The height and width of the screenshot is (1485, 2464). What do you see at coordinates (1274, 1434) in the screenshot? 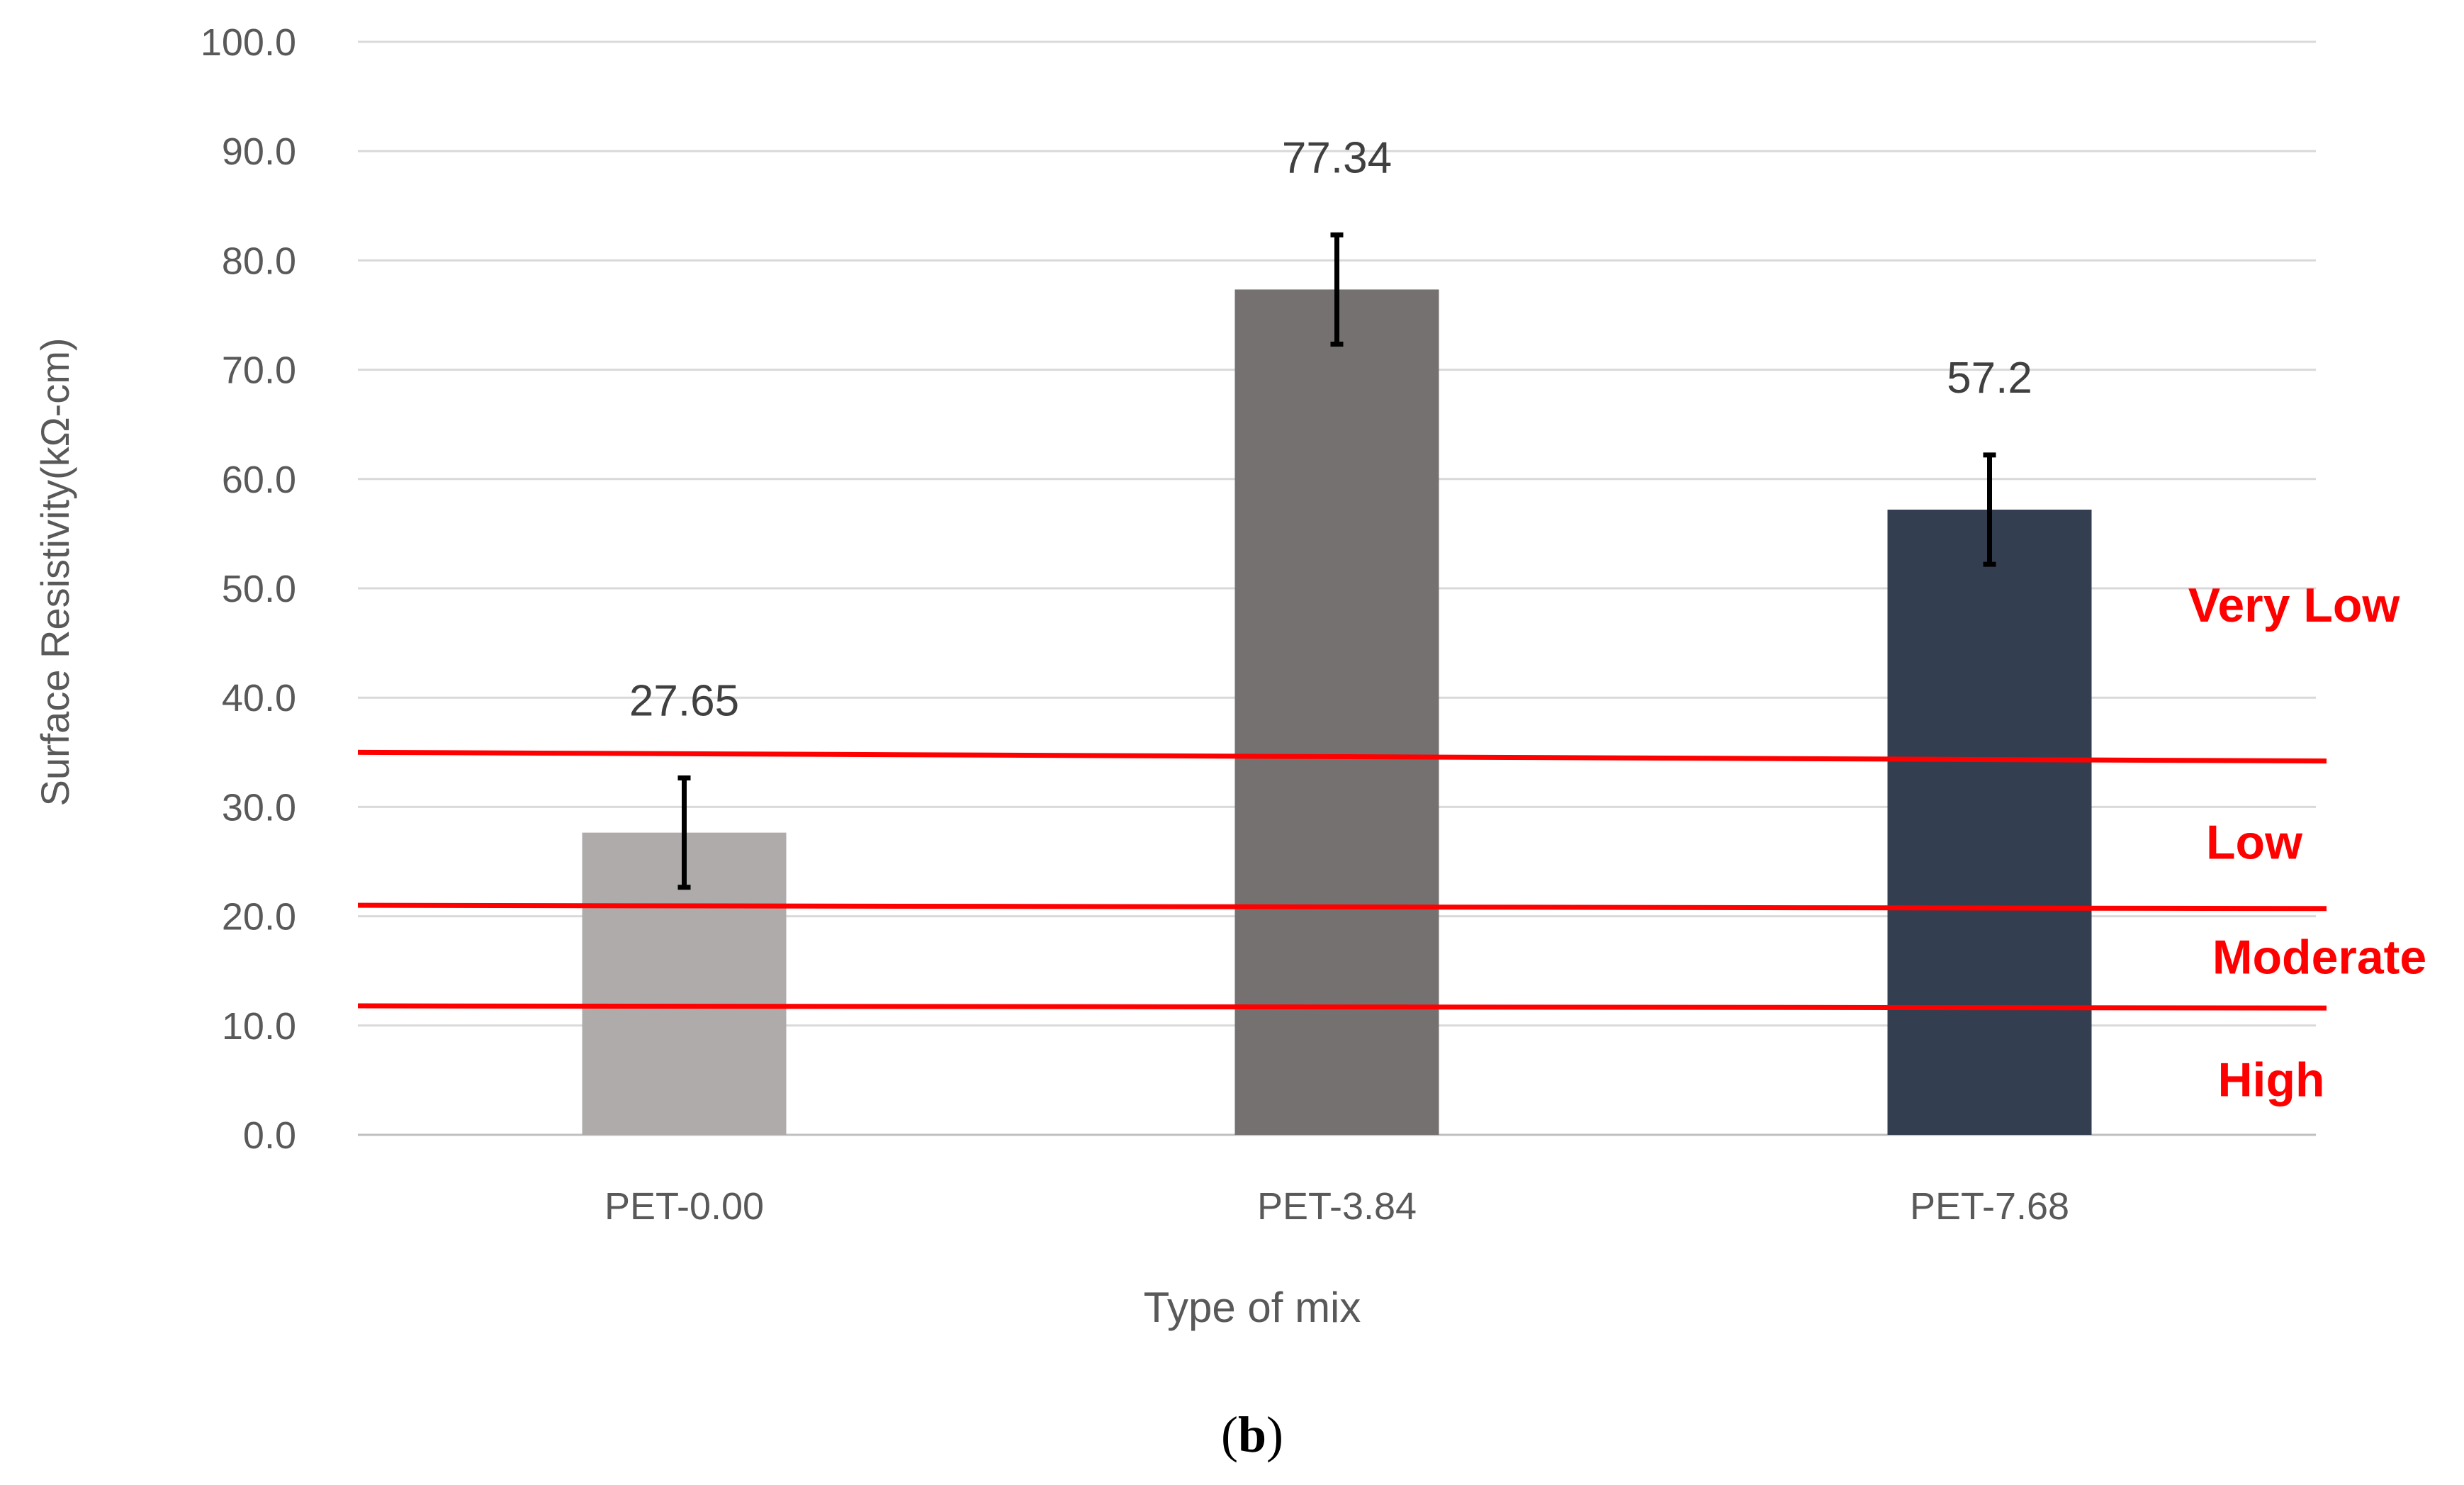
I see `panel-label-close: )` at bounding box center [1274, 1434].